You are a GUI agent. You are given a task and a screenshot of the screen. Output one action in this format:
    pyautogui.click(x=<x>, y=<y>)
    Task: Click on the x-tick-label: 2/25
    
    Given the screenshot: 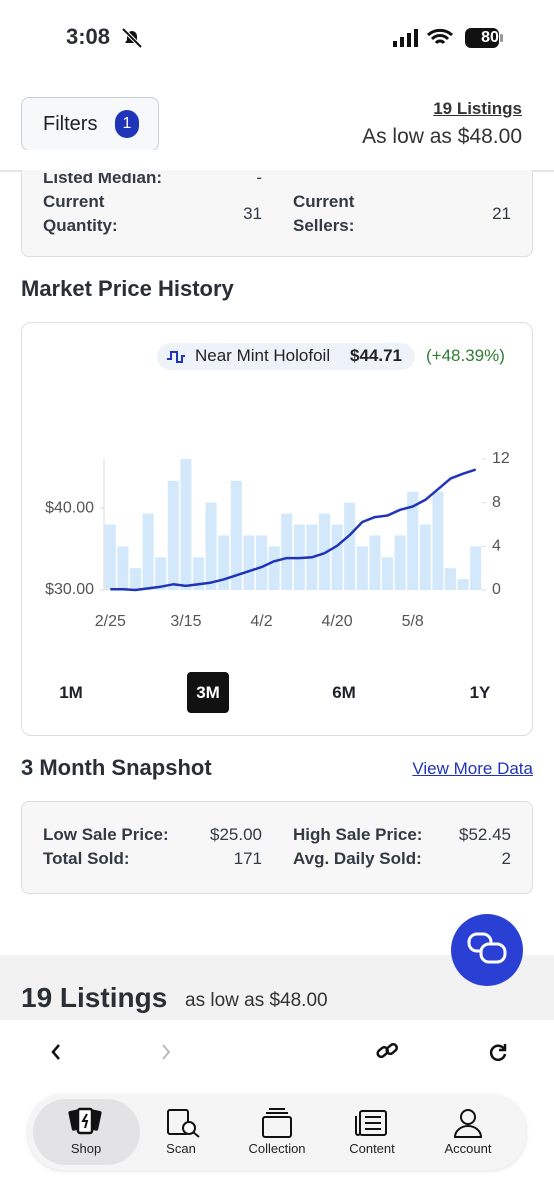 What is the action you would take?
    pyautogui.click(x=110, y=621)
    